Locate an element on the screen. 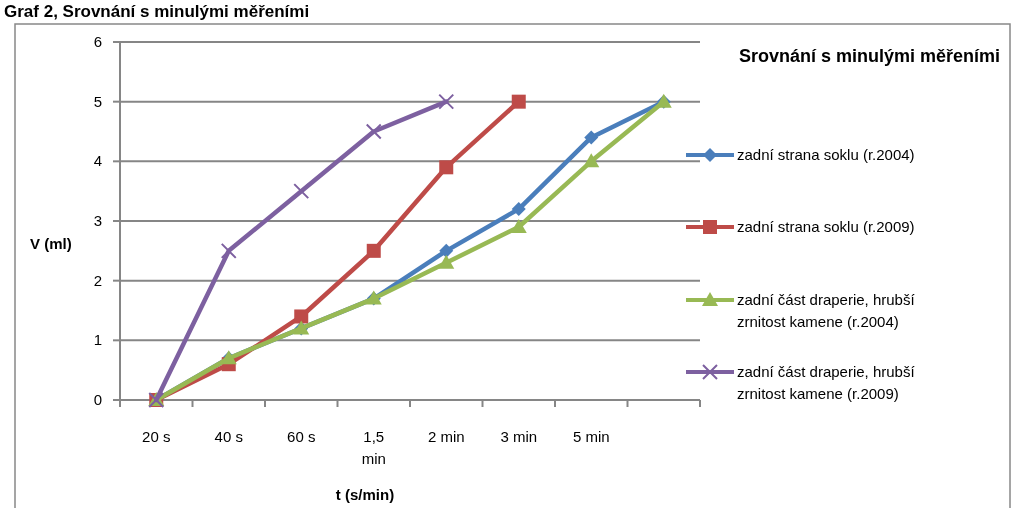  x-tick-label: 40 s is located at coordinates (228, 436).